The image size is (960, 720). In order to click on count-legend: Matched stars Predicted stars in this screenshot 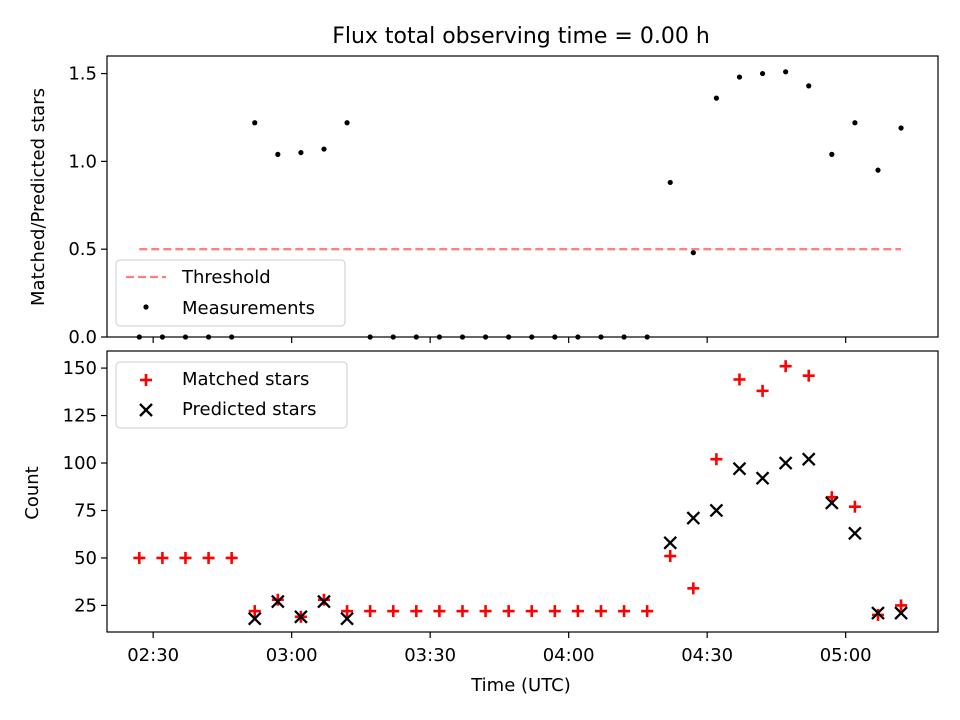, I will do `click(231, 395)`.